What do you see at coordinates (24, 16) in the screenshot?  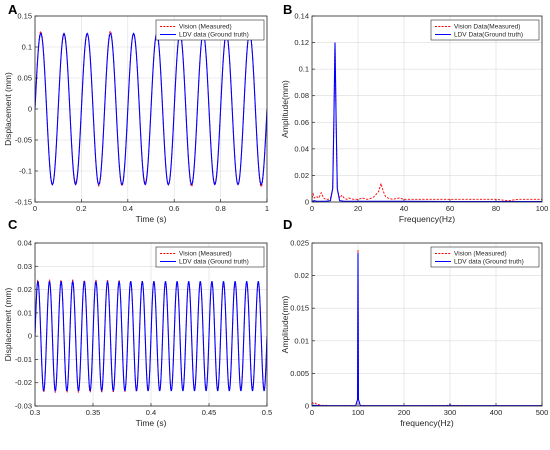 I see `y-tick-label: 0.15` at bounding box center [24, 16].